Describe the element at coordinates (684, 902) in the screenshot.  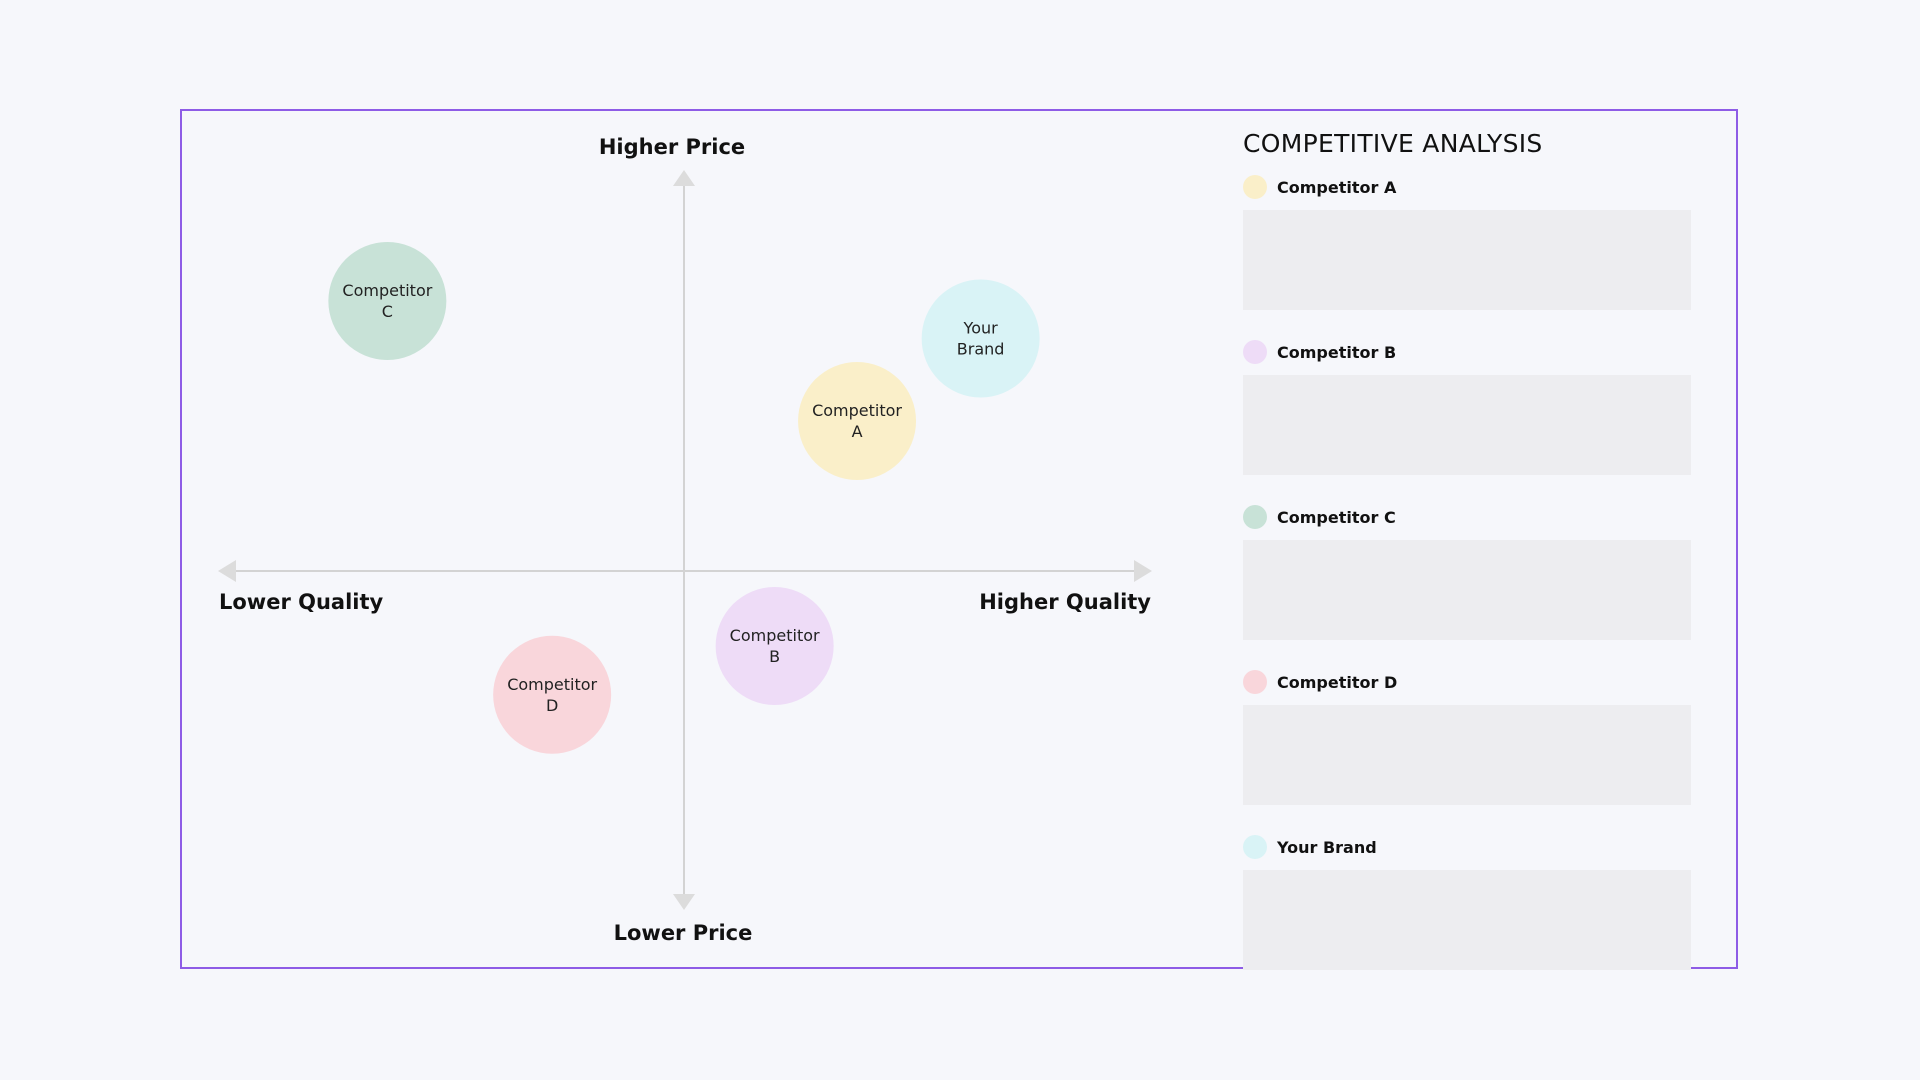
I see `arrow-down-icon` at that location.